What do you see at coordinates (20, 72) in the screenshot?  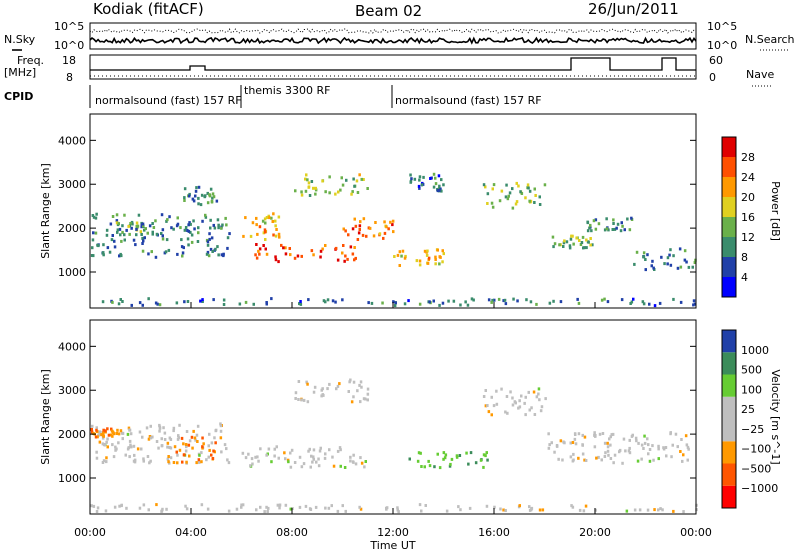 I see `freq-unit-label: [MHz]` at bounding box center [20, 72].